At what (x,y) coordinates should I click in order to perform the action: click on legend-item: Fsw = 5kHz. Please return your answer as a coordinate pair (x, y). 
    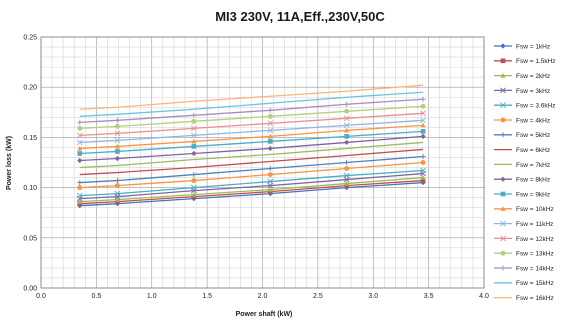
    Looking at the image, I should click on (522, 135).